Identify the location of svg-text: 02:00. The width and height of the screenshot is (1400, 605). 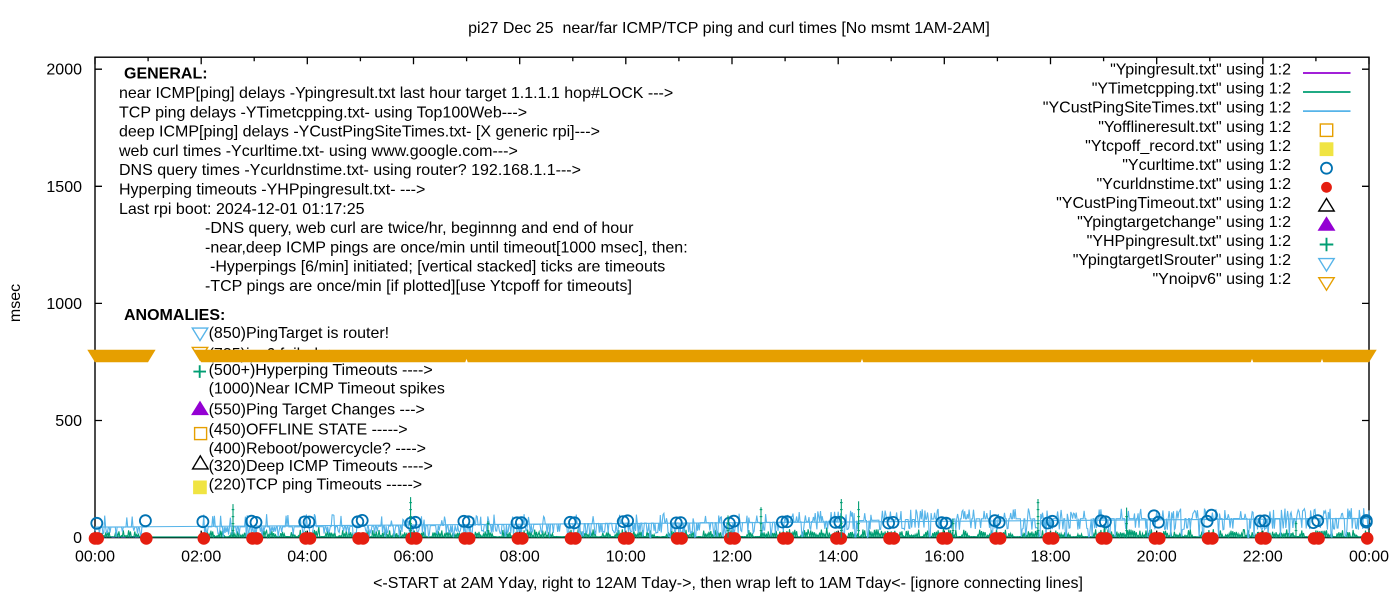
(201, 557).